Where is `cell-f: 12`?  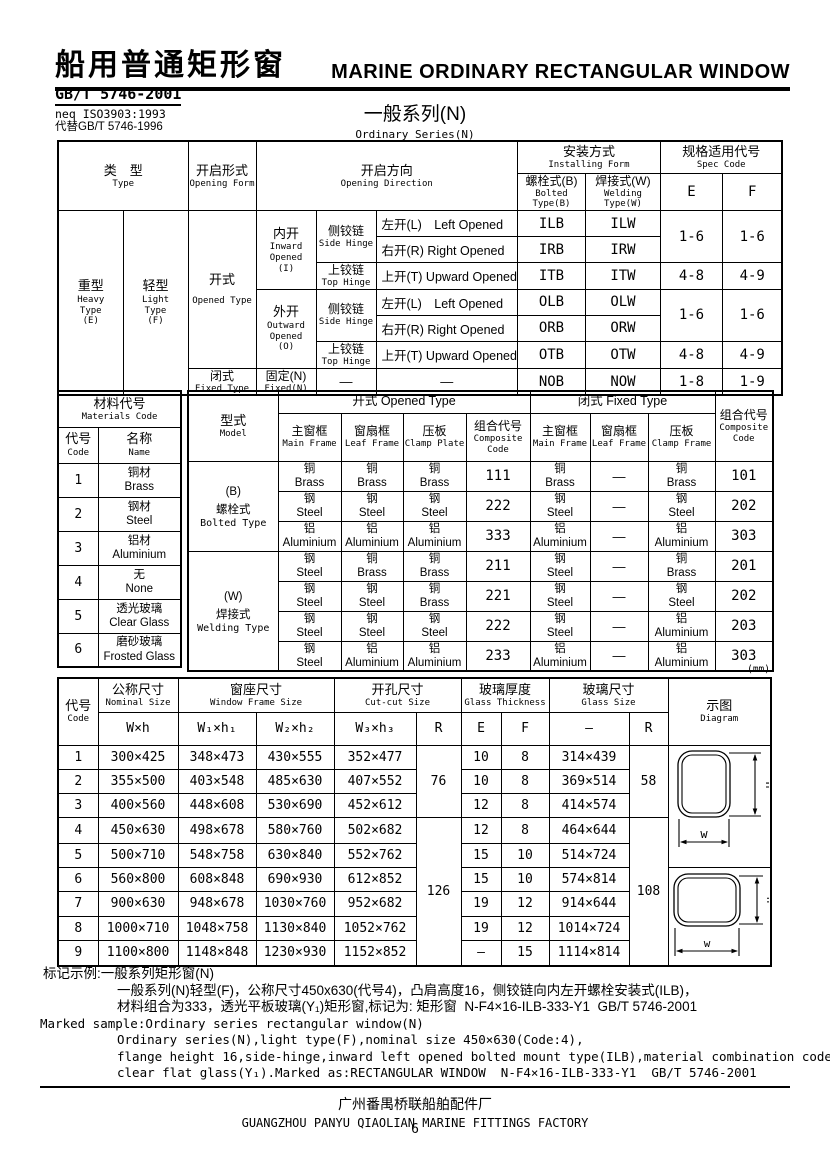
cell-f: 12 is located at coordinates (525, 928).